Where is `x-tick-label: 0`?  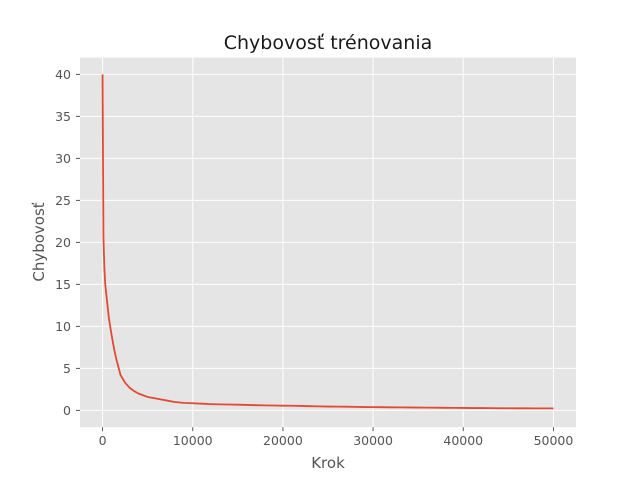 x-tick-label: 0 is located at coordinates (103, 440).